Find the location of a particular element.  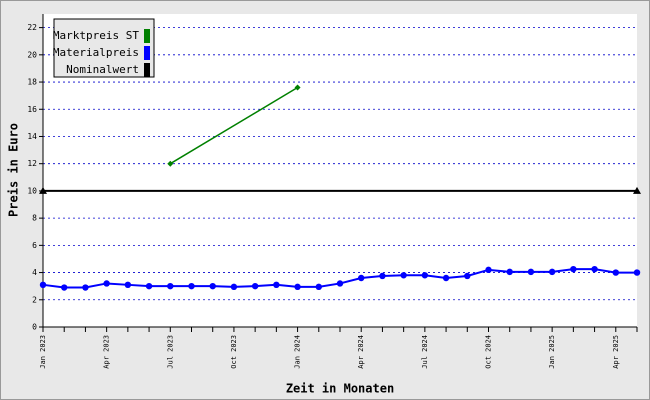

y-tick-label: 8 is located at coordinates (34, 218).